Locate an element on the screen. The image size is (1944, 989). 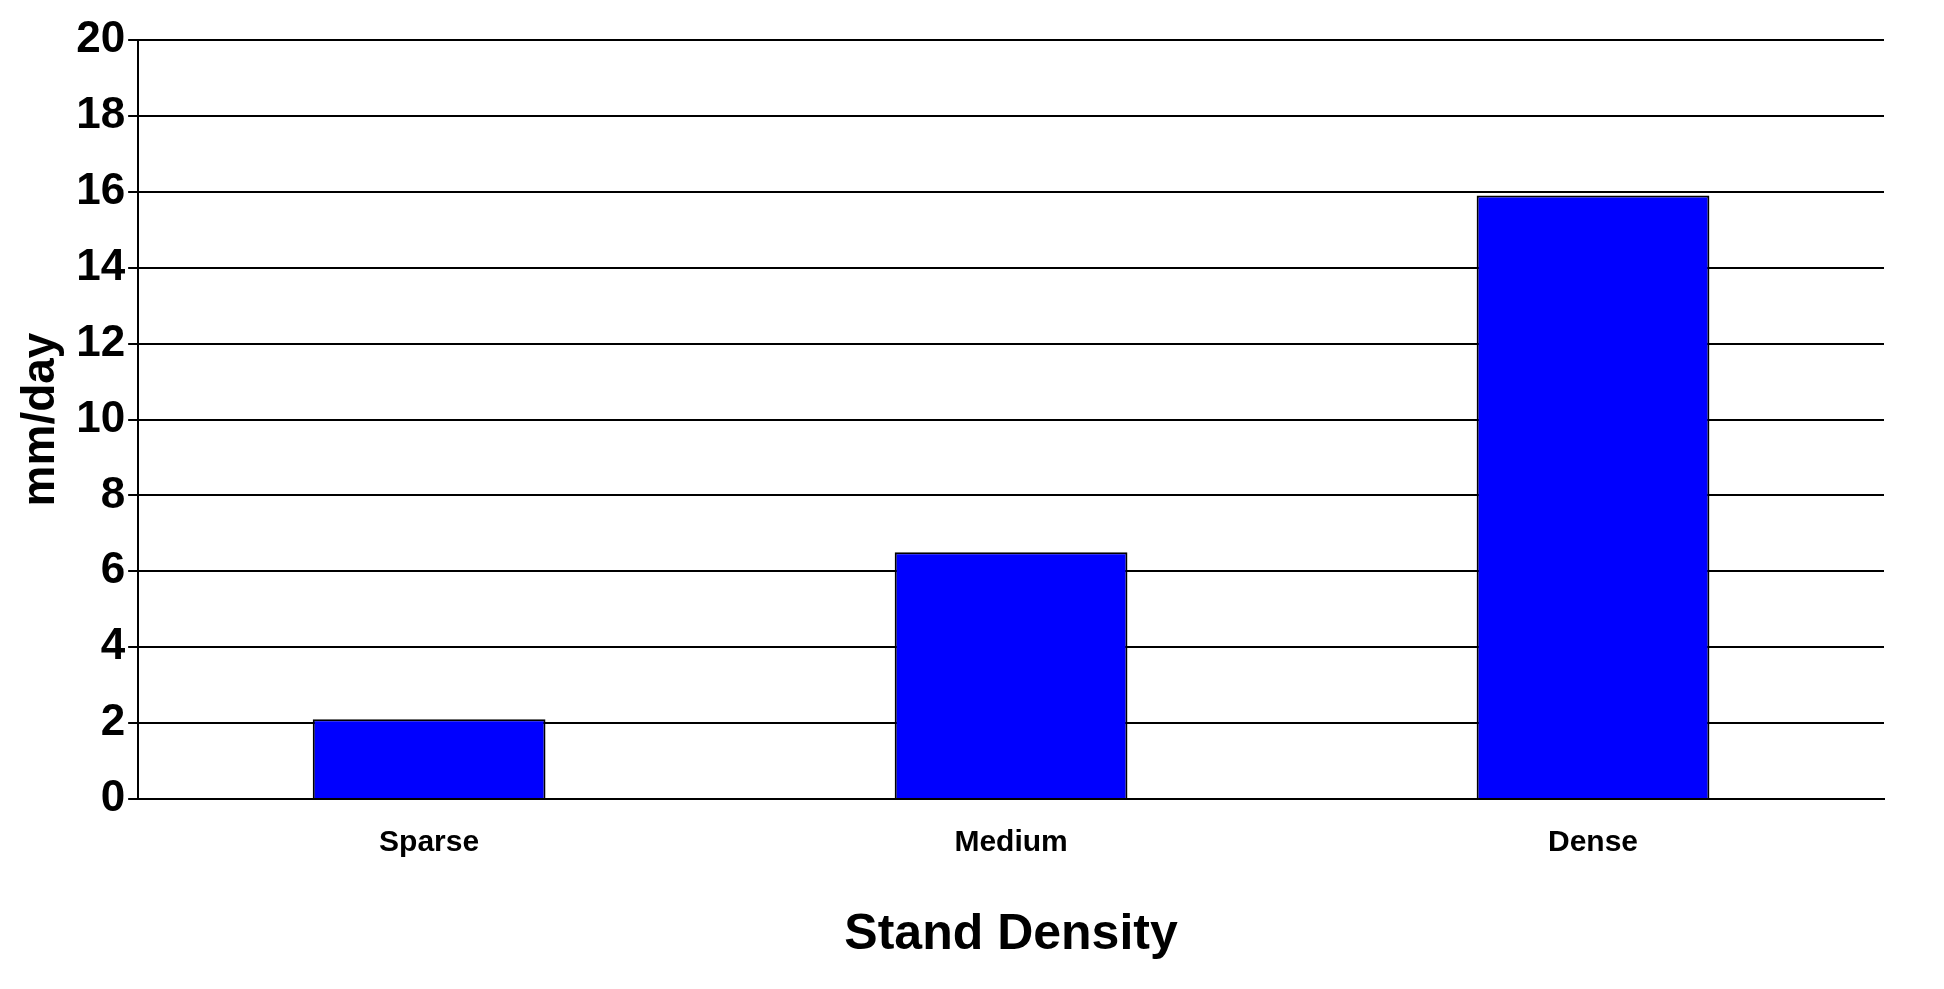
y-tick-label: 12 is located at coordinates (101, 340).